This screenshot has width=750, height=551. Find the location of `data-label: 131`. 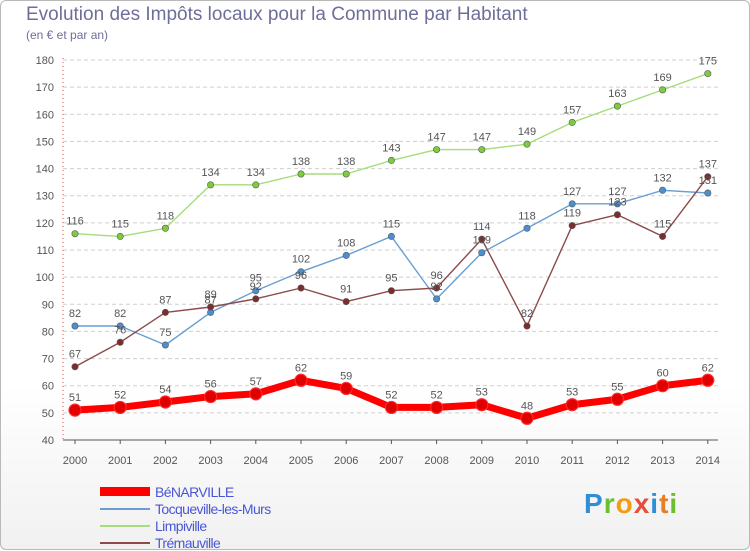

data-label: 131 is located at coordinates (708, 181).